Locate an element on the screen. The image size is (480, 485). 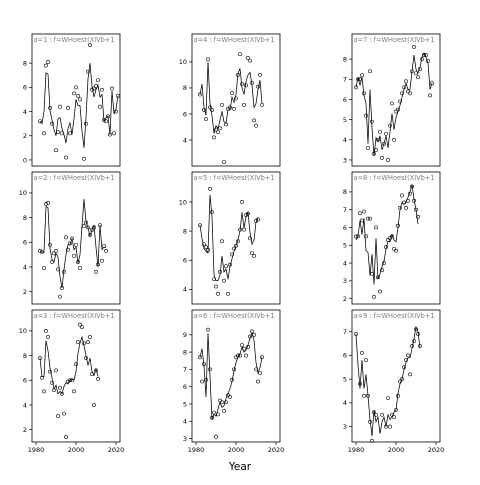
panel-4: a=2 : f=WHoest(XIVb+1 2 4 6 8 10 is located at coordinates (70, 238).